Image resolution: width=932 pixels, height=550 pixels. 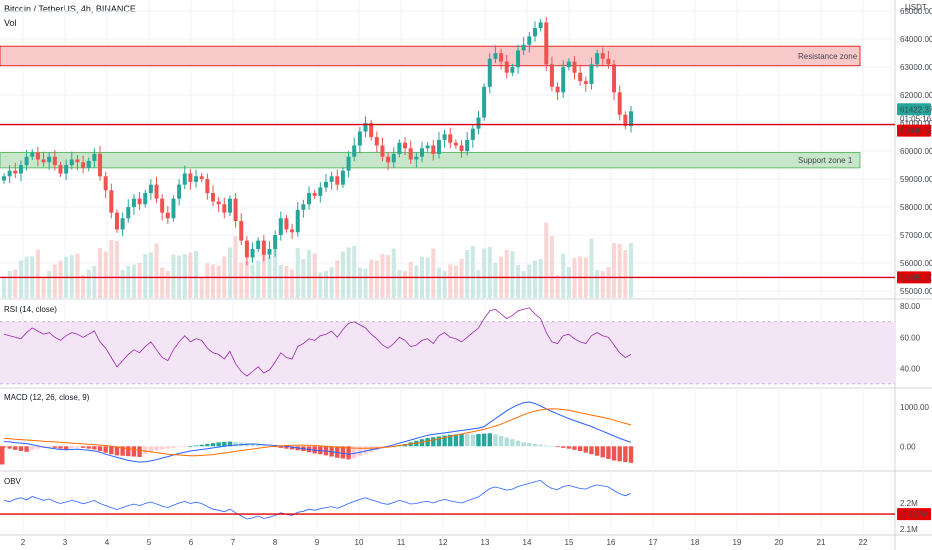 What do you see at coordinates (916, 118) in the screenshot?
I see `countdown-tag: 01:05:16` at bounding box center [916, 118].